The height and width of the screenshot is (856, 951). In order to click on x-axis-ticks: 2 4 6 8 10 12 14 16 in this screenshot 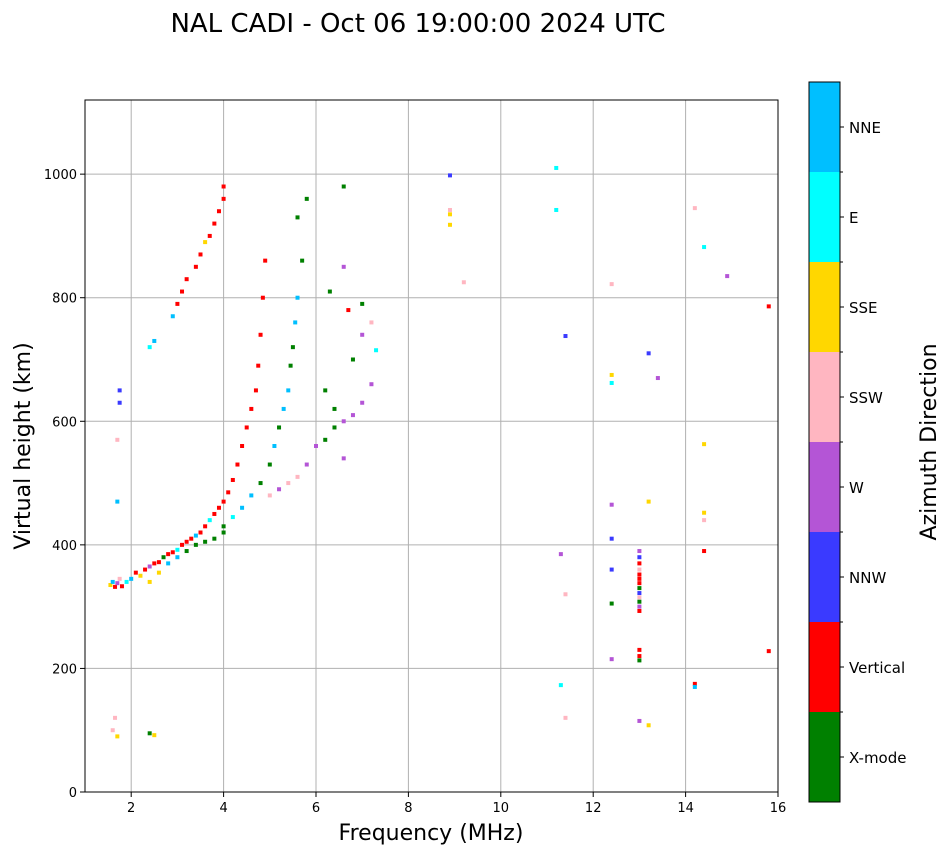, I will do `click(456, 804)`.